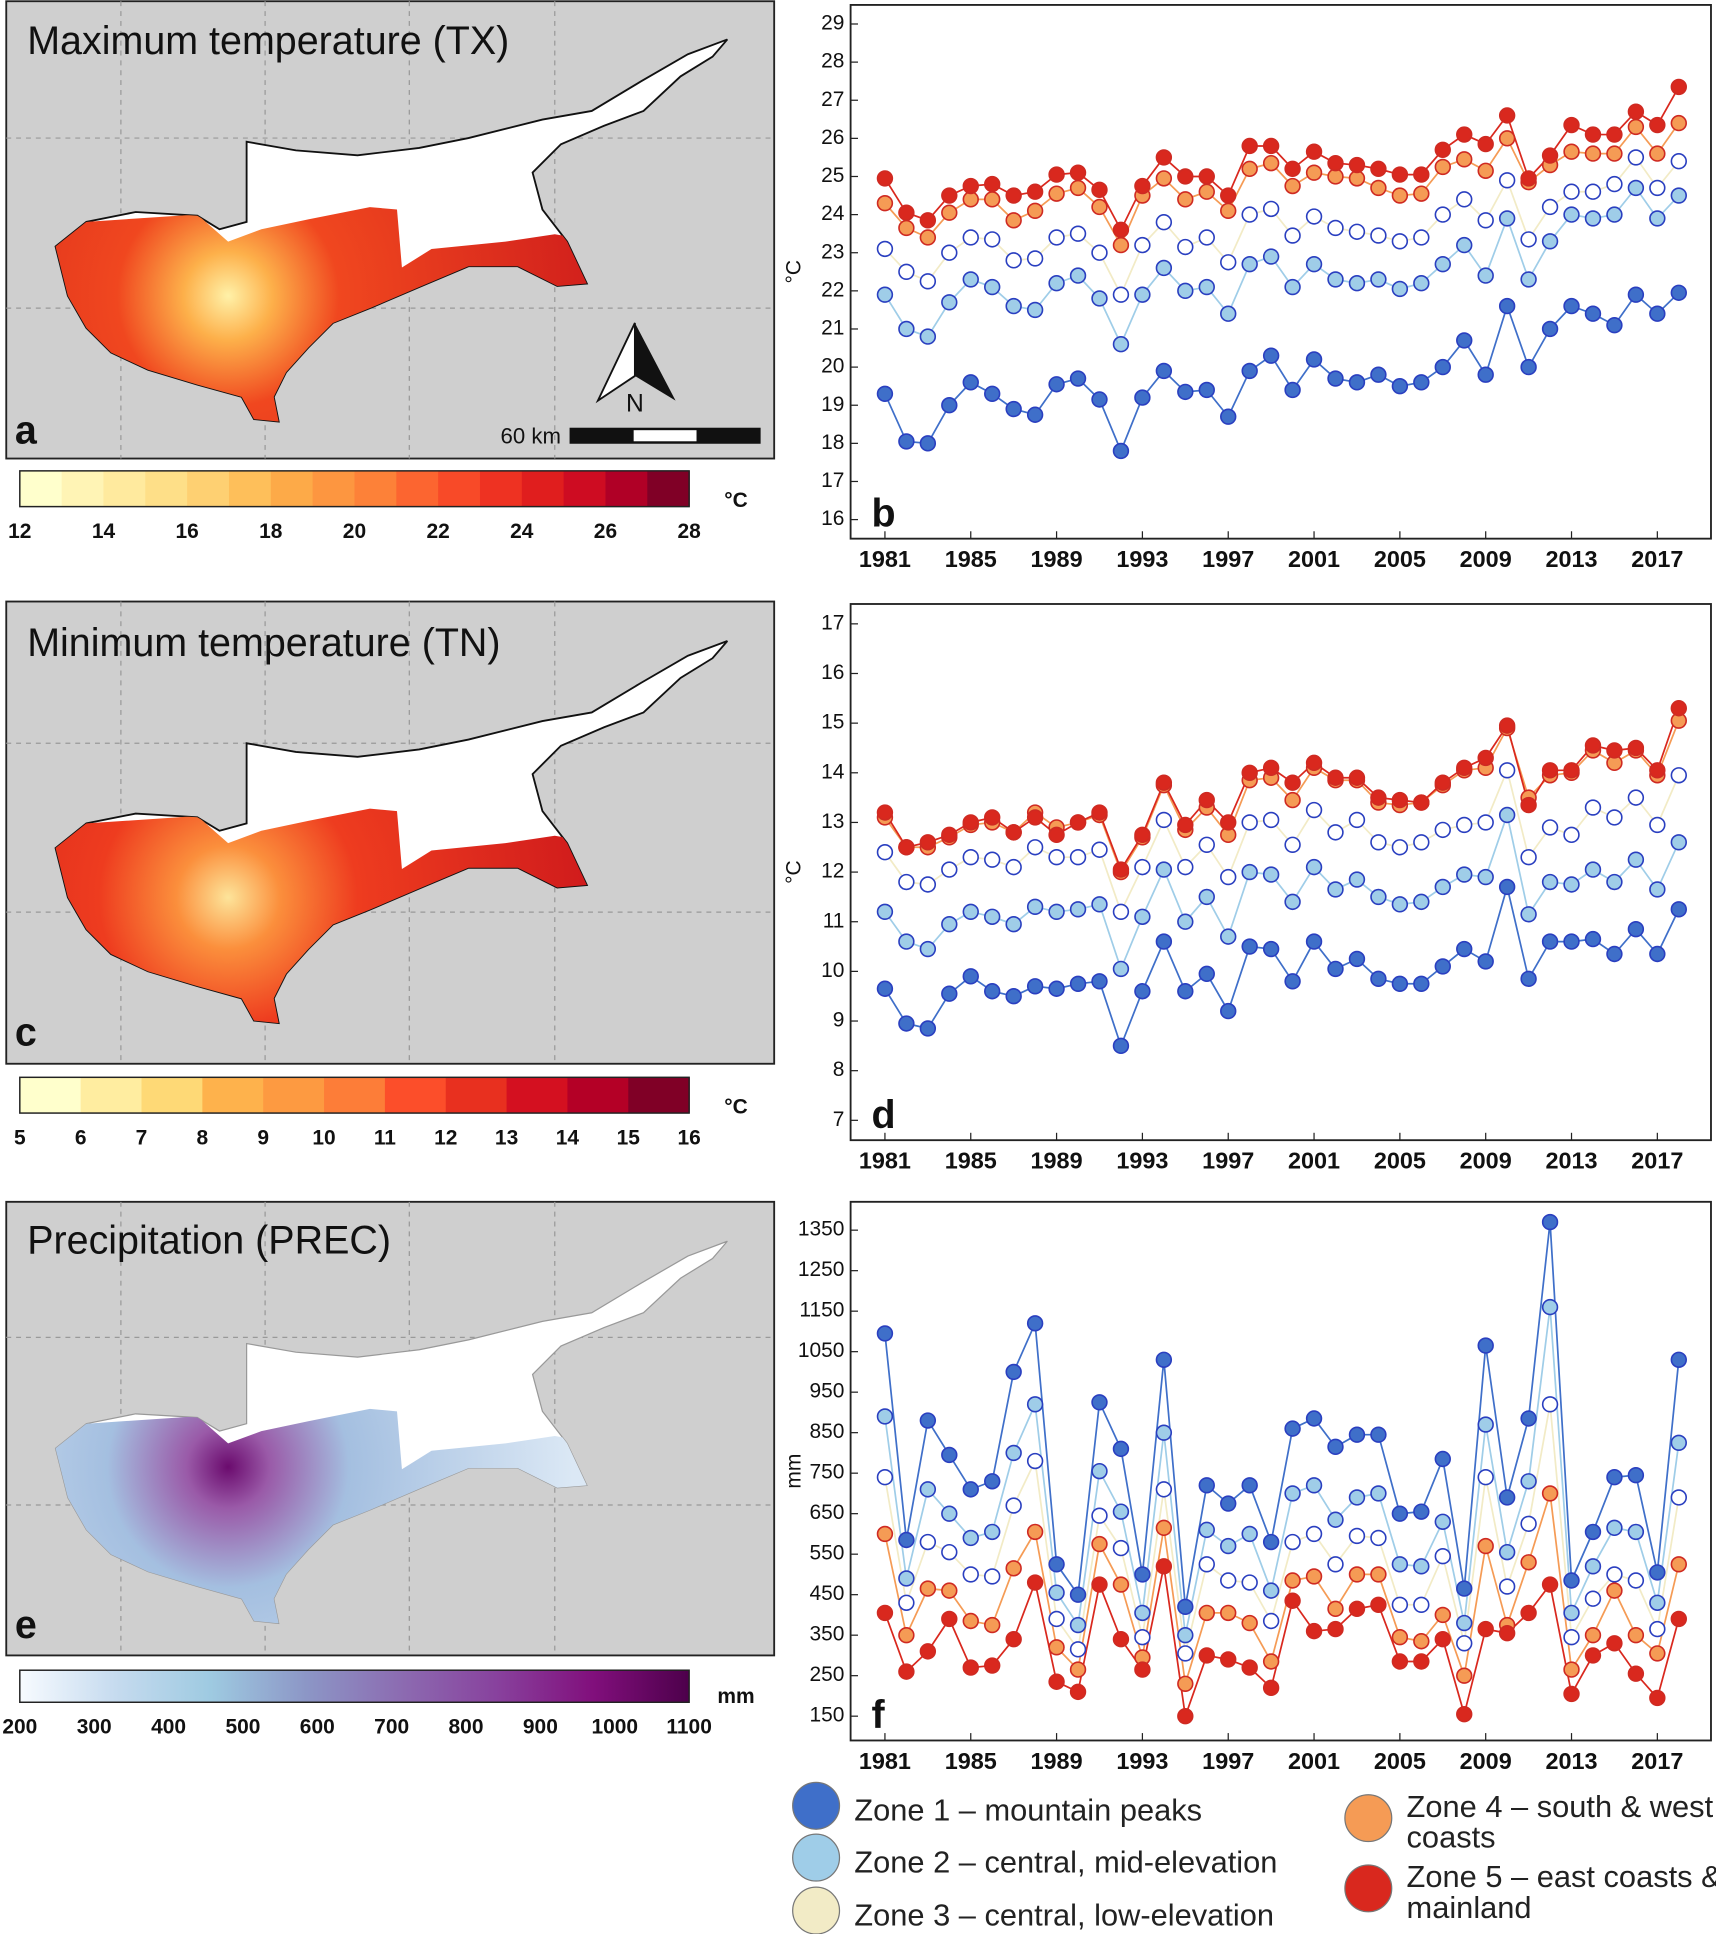 The height and width of the screenshot is (1934, 1716). I want to click on map-title: Precipitation (PREC), so click(209, 1241).